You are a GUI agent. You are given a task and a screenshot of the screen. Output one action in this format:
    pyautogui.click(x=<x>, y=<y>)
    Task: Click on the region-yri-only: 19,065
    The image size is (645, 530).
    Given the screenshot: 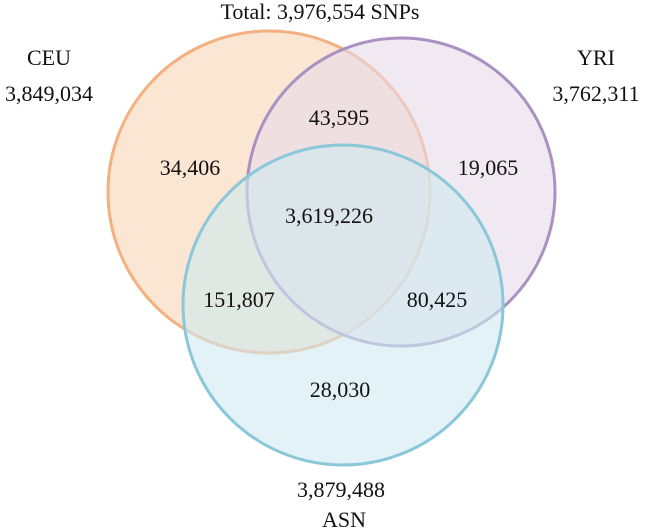 What is the action you would take?
    pyautogui.click(x=488, y=167)
    